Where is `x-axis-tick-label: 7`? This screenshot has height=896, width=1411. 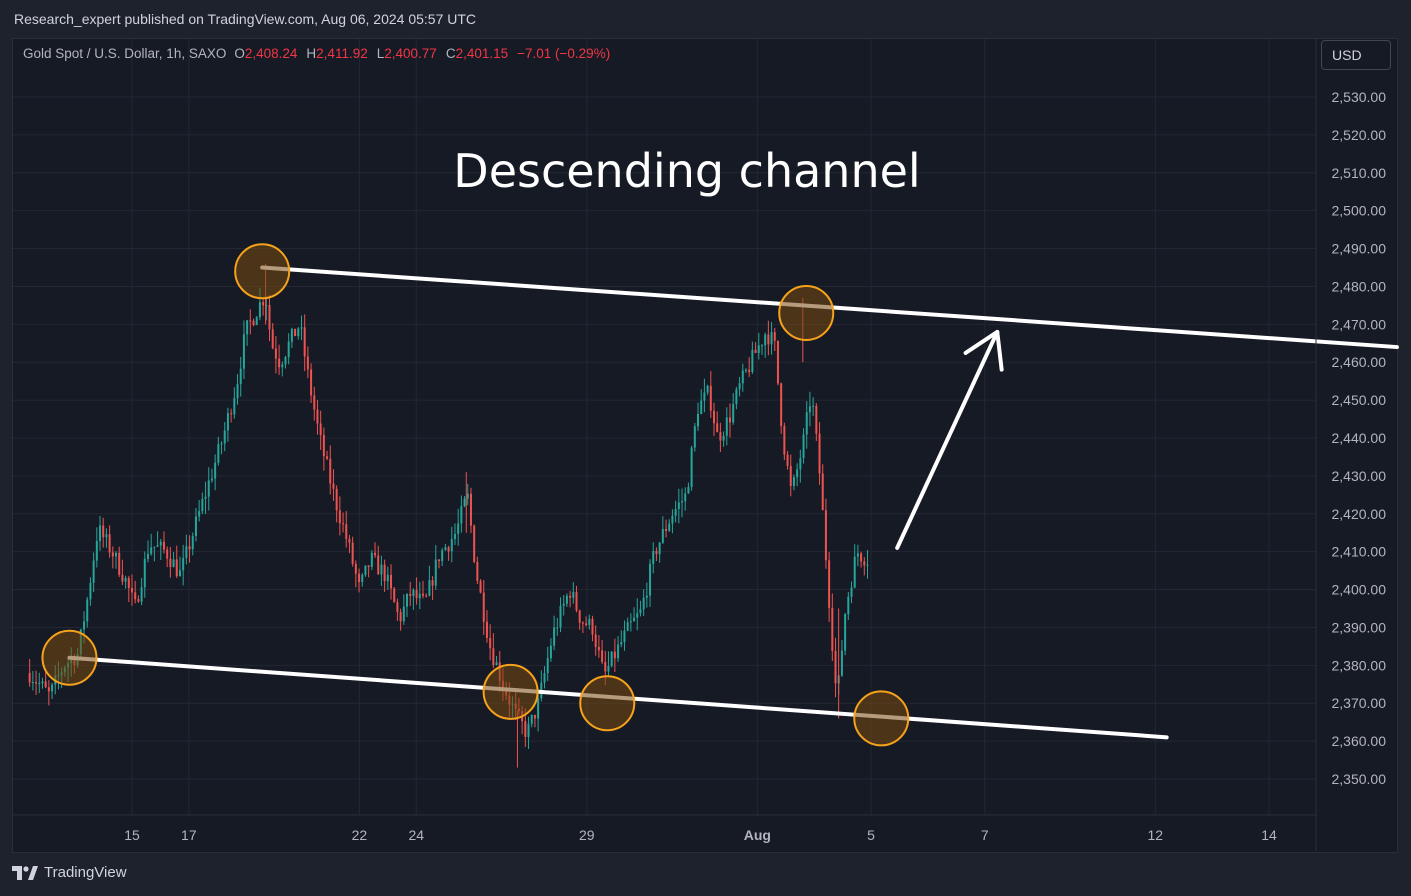 x-axis-tick-label: 7 is located at coordinates (985, 835).